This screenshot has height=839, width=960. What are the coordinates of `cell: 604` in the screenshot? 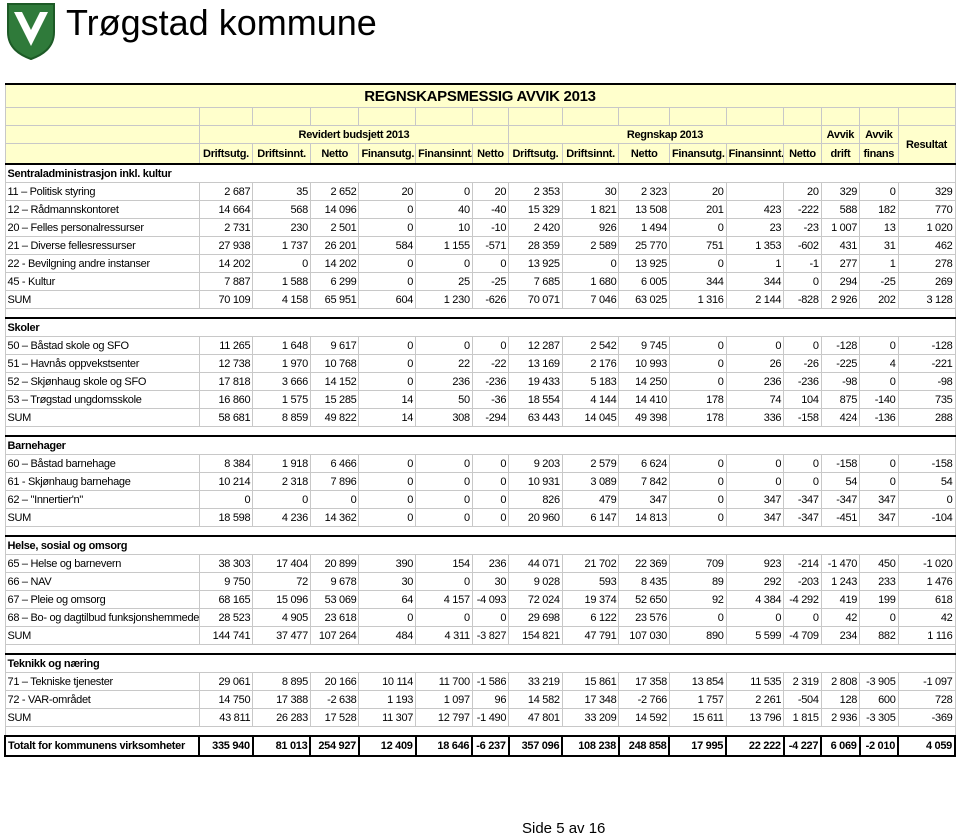 It's located at (387, 299).